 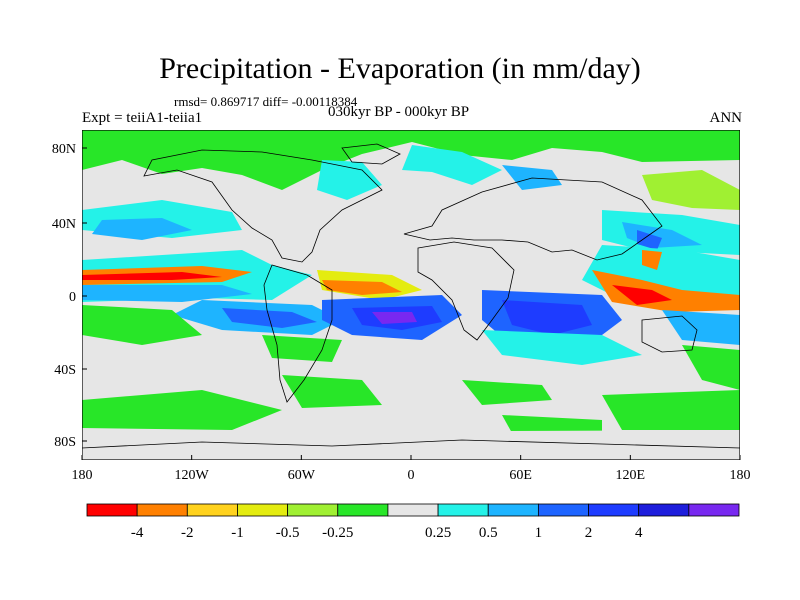 I want to click on experiment-label: Expt = teiiA1-teiia1, so click(x=142, y=118).